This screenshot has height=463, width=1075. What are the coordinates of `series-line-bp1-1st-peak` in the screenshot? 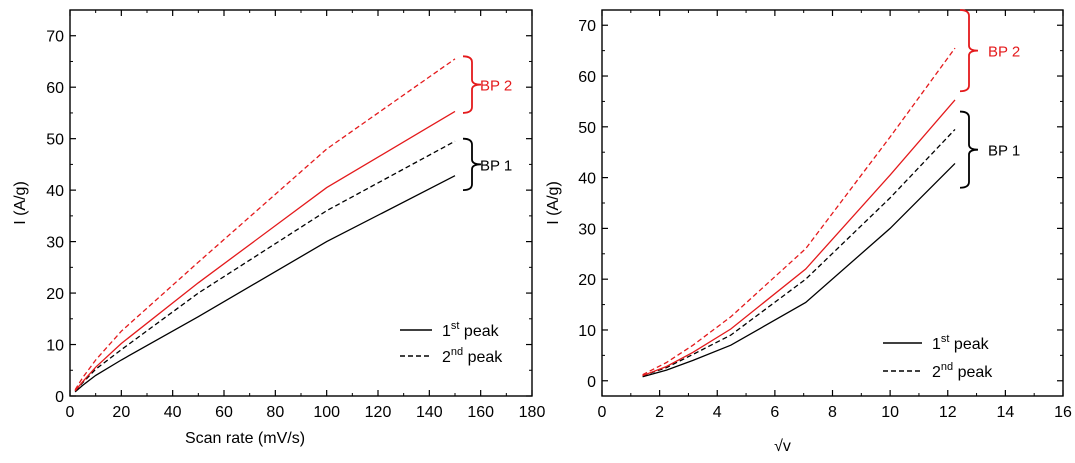 It's located at (799, 270).